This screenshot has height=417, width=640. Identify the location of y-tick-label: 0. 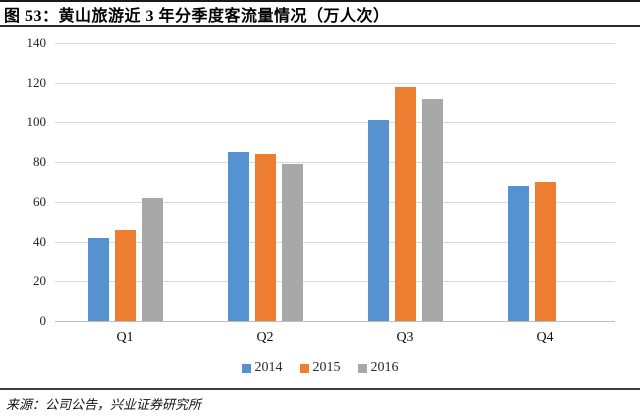
(43, 320).